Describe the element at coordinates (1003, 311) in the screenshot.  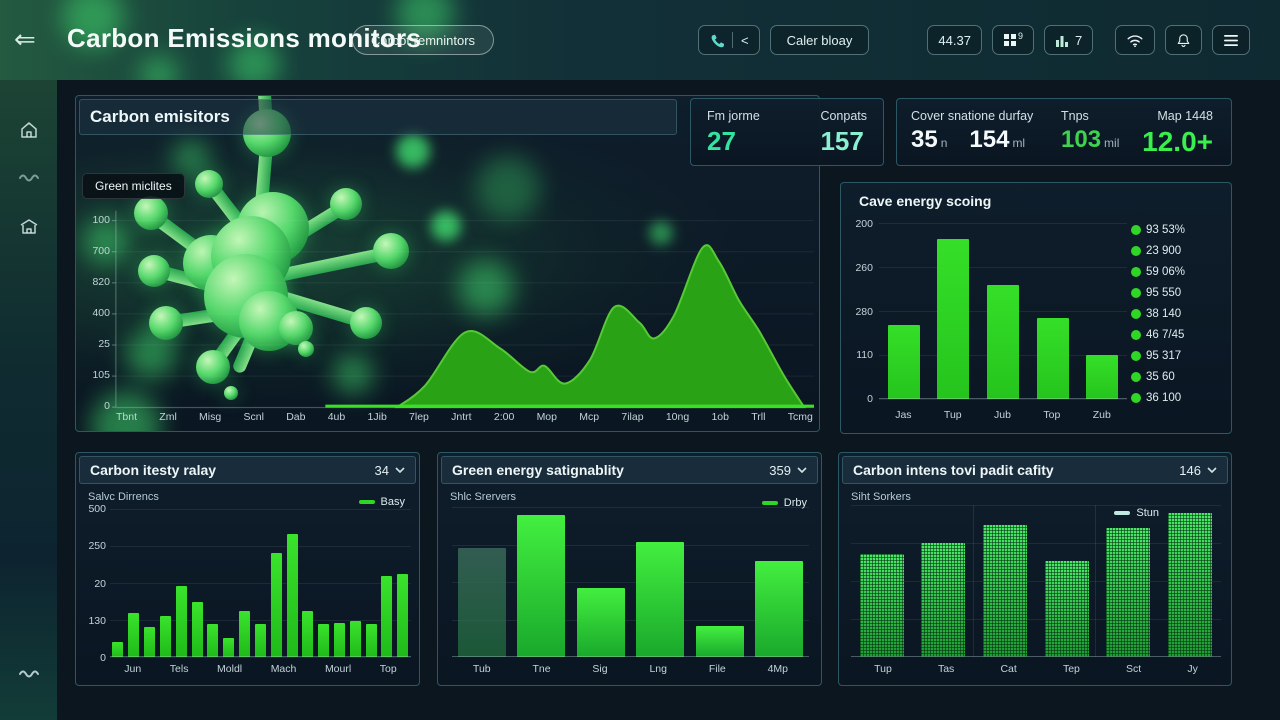
I see `cave-bar-chart` at that location.